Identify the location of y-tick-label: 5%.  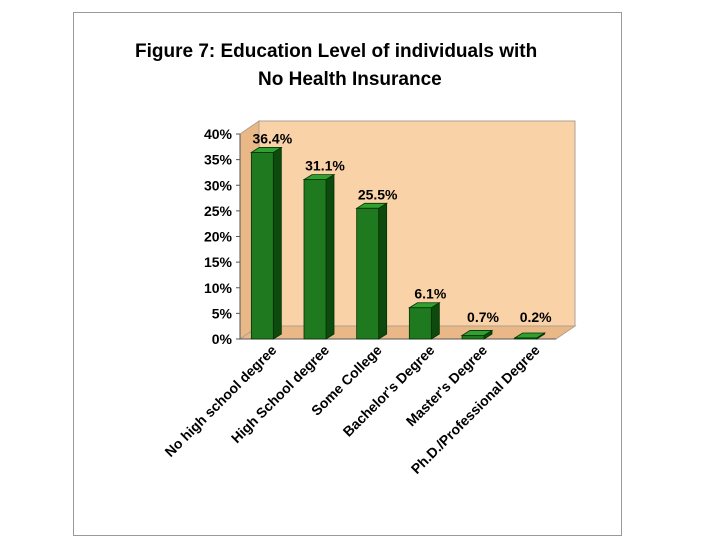
(222, 313).